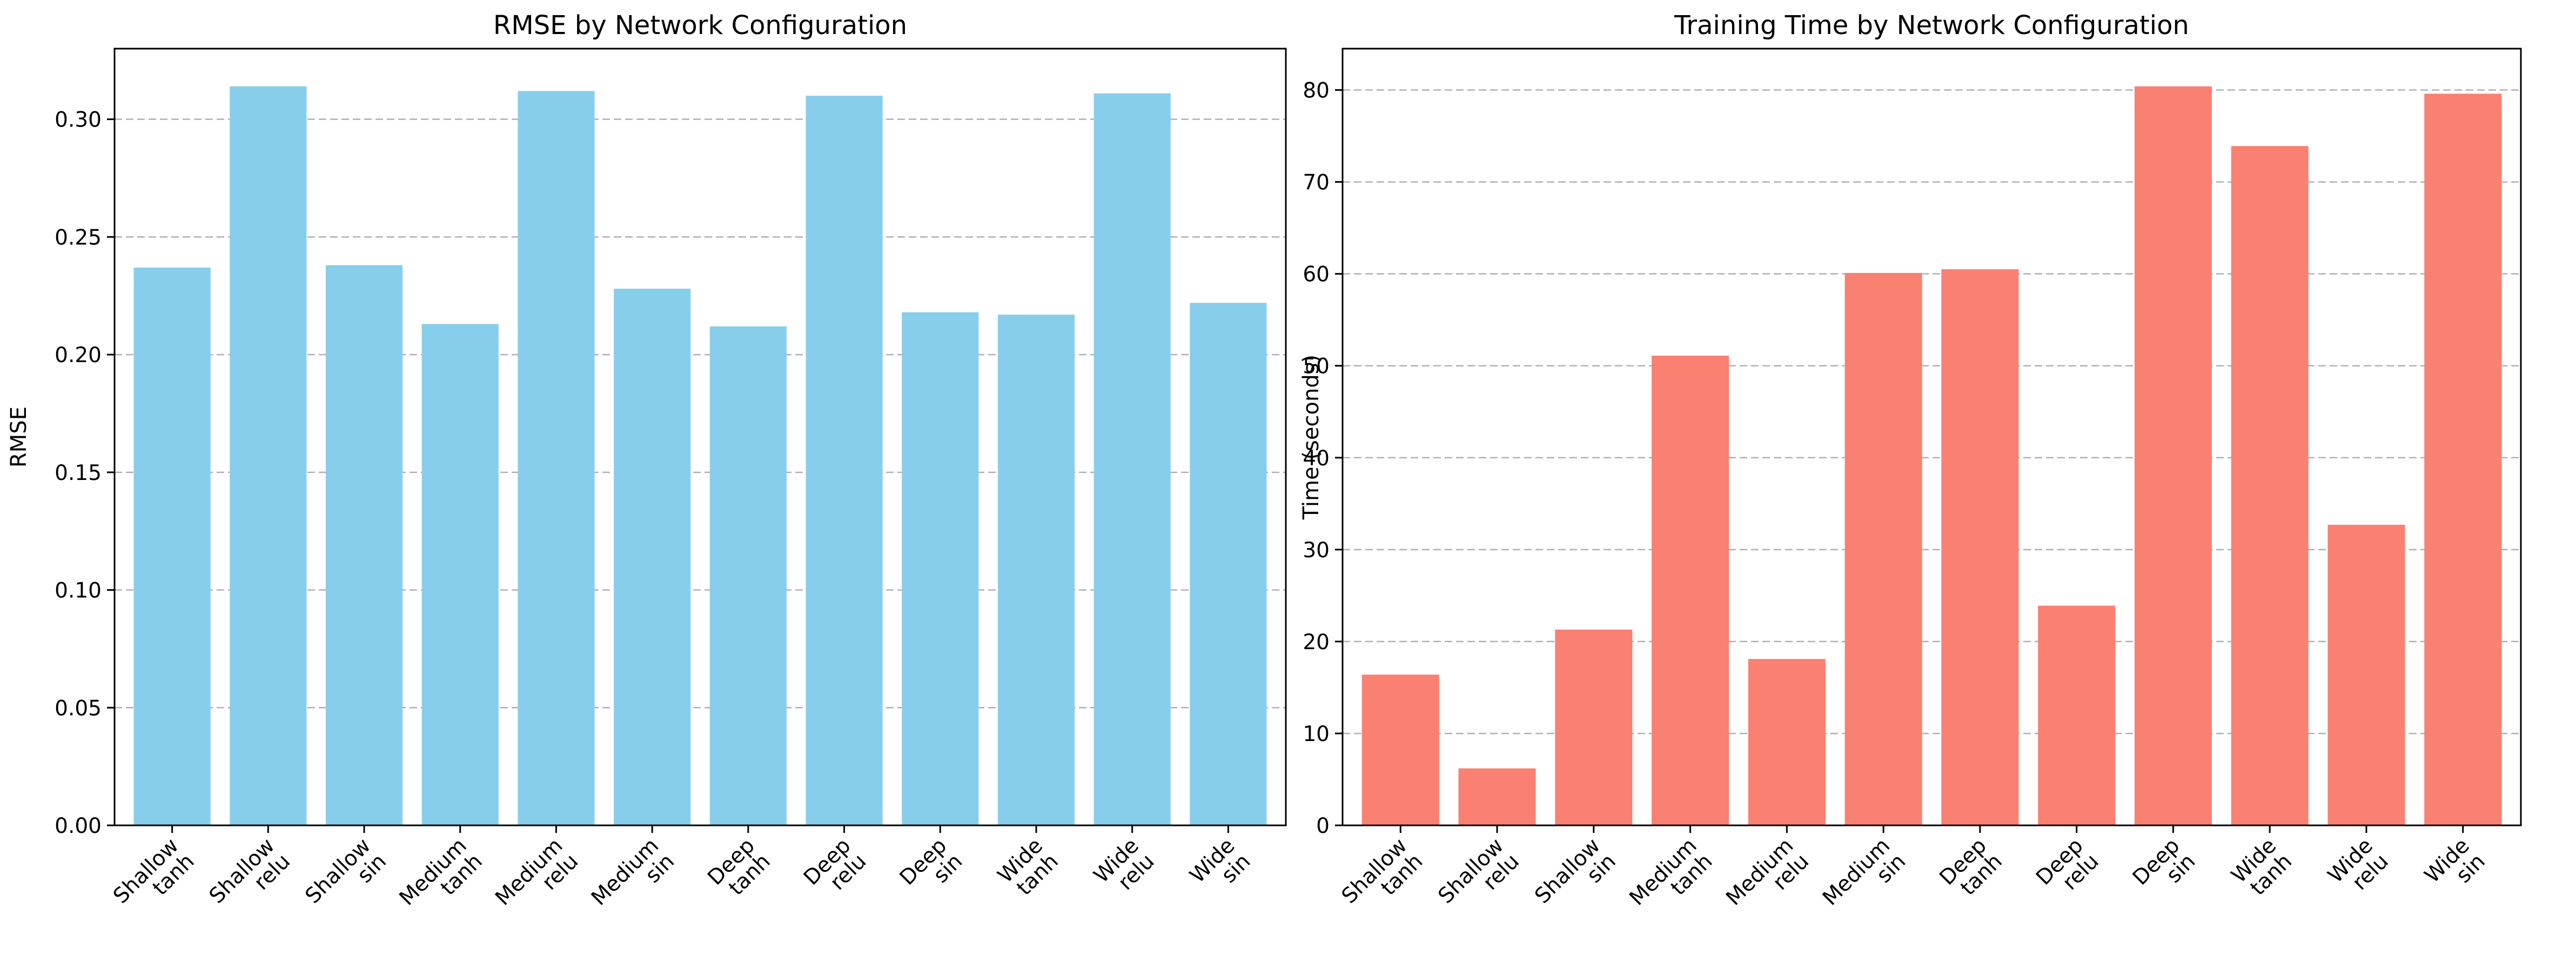 The width and height of the screenshot is (2576, 954). What do you see at coordinates (2455, 868) in the screenshot?
I see `time-xtick-label: Widesin` at bounding box center [2455, 868].